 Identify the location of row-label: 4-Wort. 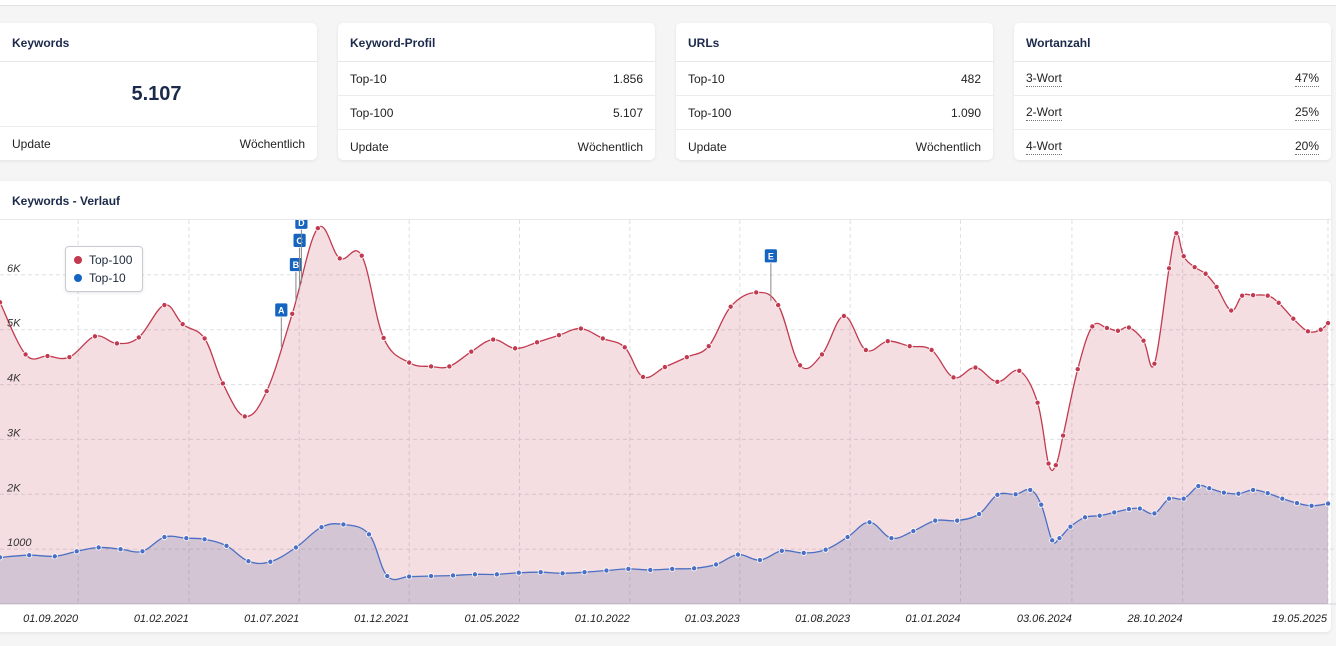
(1044, 146).